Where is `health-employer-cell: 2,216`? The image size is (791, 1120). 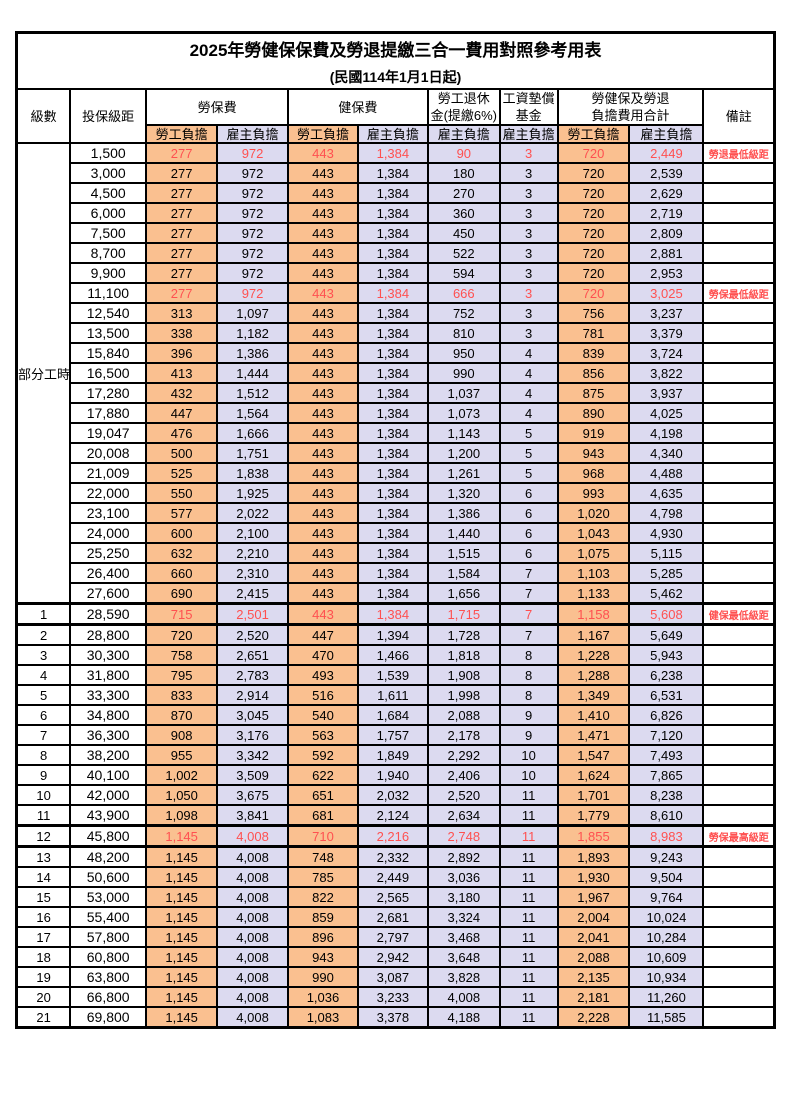 health-employer-cell: 2,216 is located at coordinates (392, 836).